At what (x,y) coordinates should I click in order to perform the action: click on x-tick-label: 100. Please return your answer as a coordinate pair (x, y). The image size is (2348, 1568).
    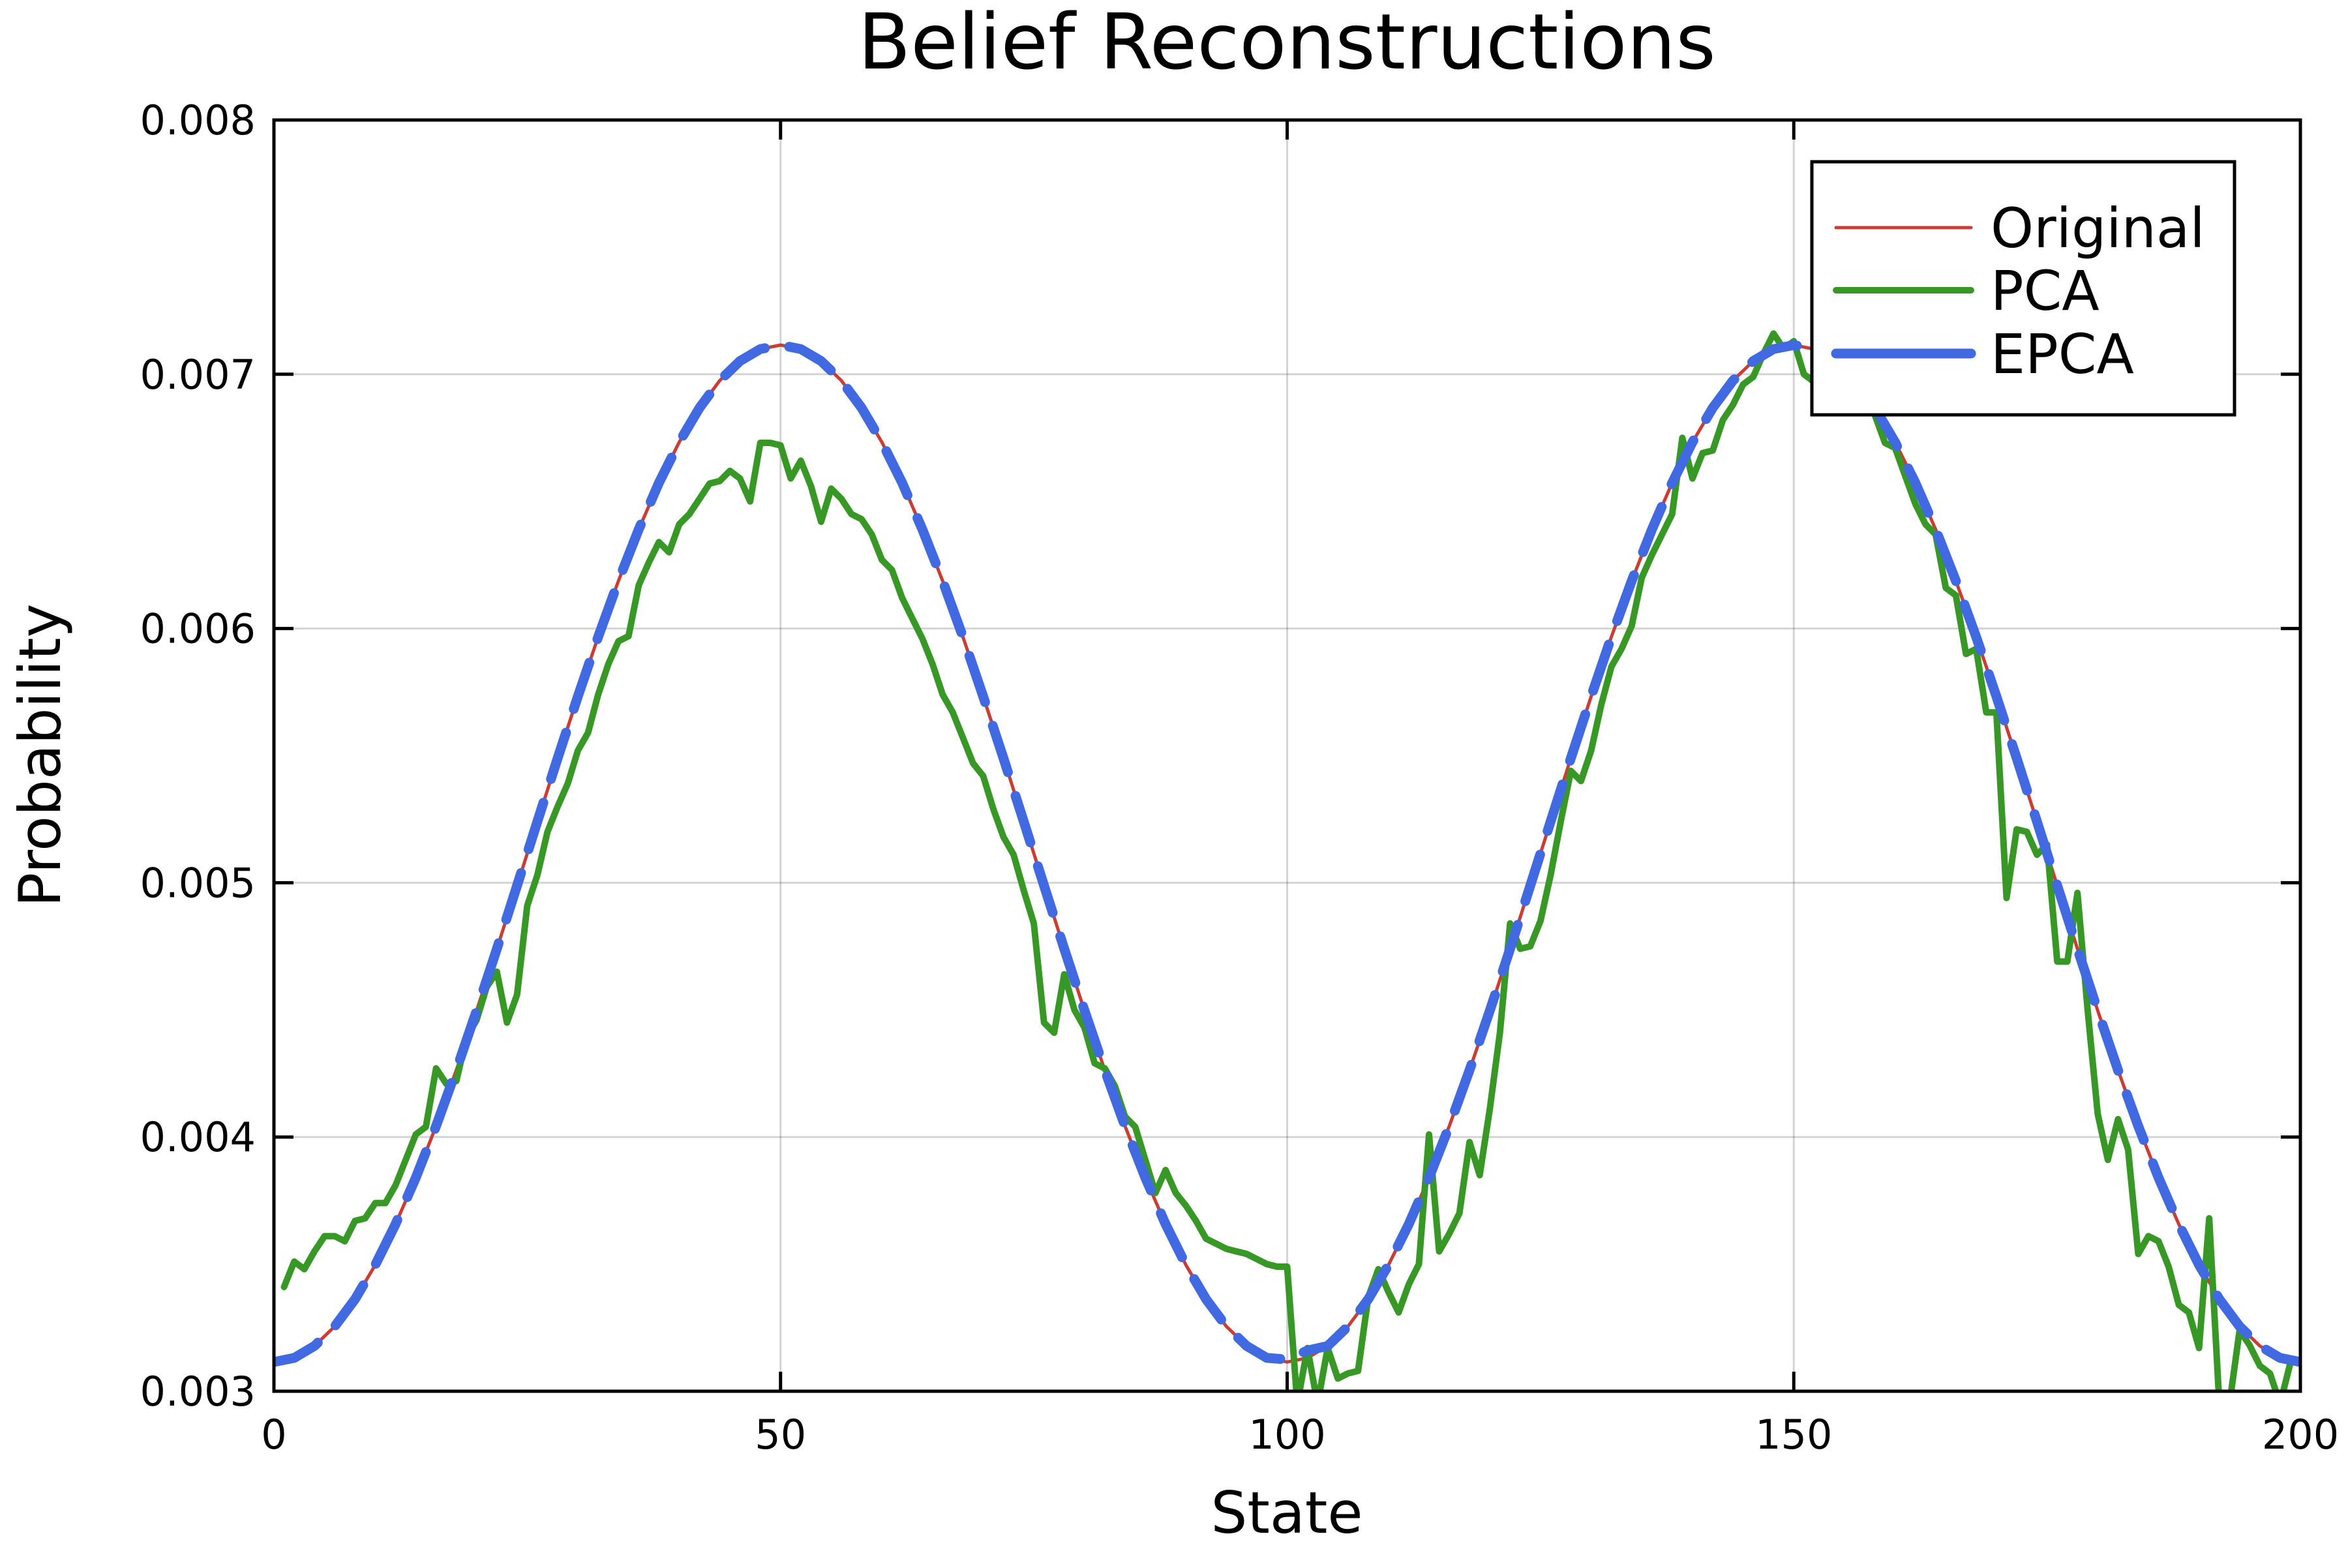
    Looking at the image, I should click on (1287, 1434).